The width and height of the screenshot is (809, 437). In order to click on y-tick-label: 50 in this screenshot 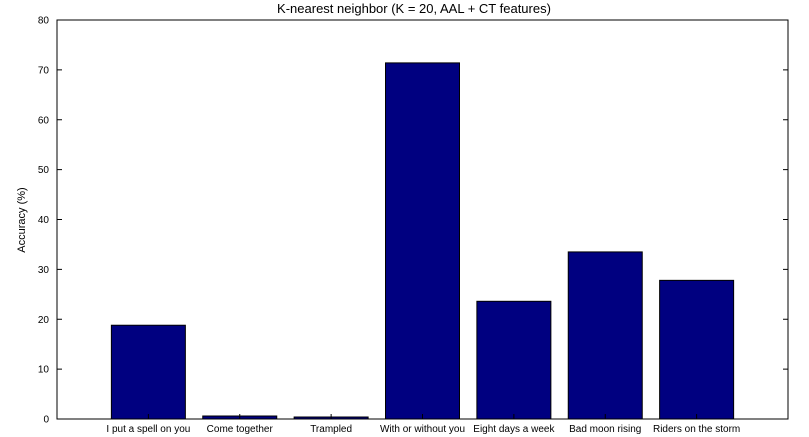, I will do `click(44, 170)`.